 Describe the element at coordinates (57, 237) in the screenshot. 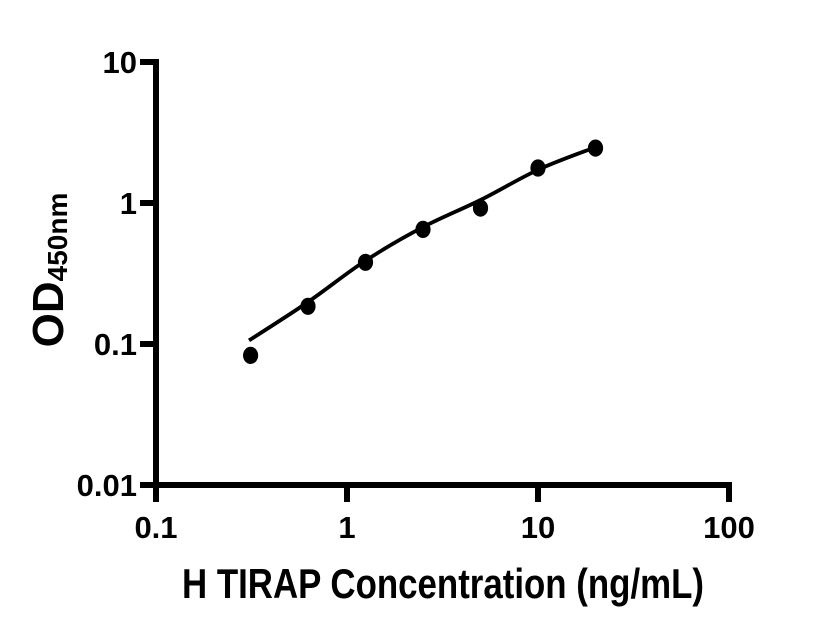

I see `y-axis-title-sub: 450nm` at that location.